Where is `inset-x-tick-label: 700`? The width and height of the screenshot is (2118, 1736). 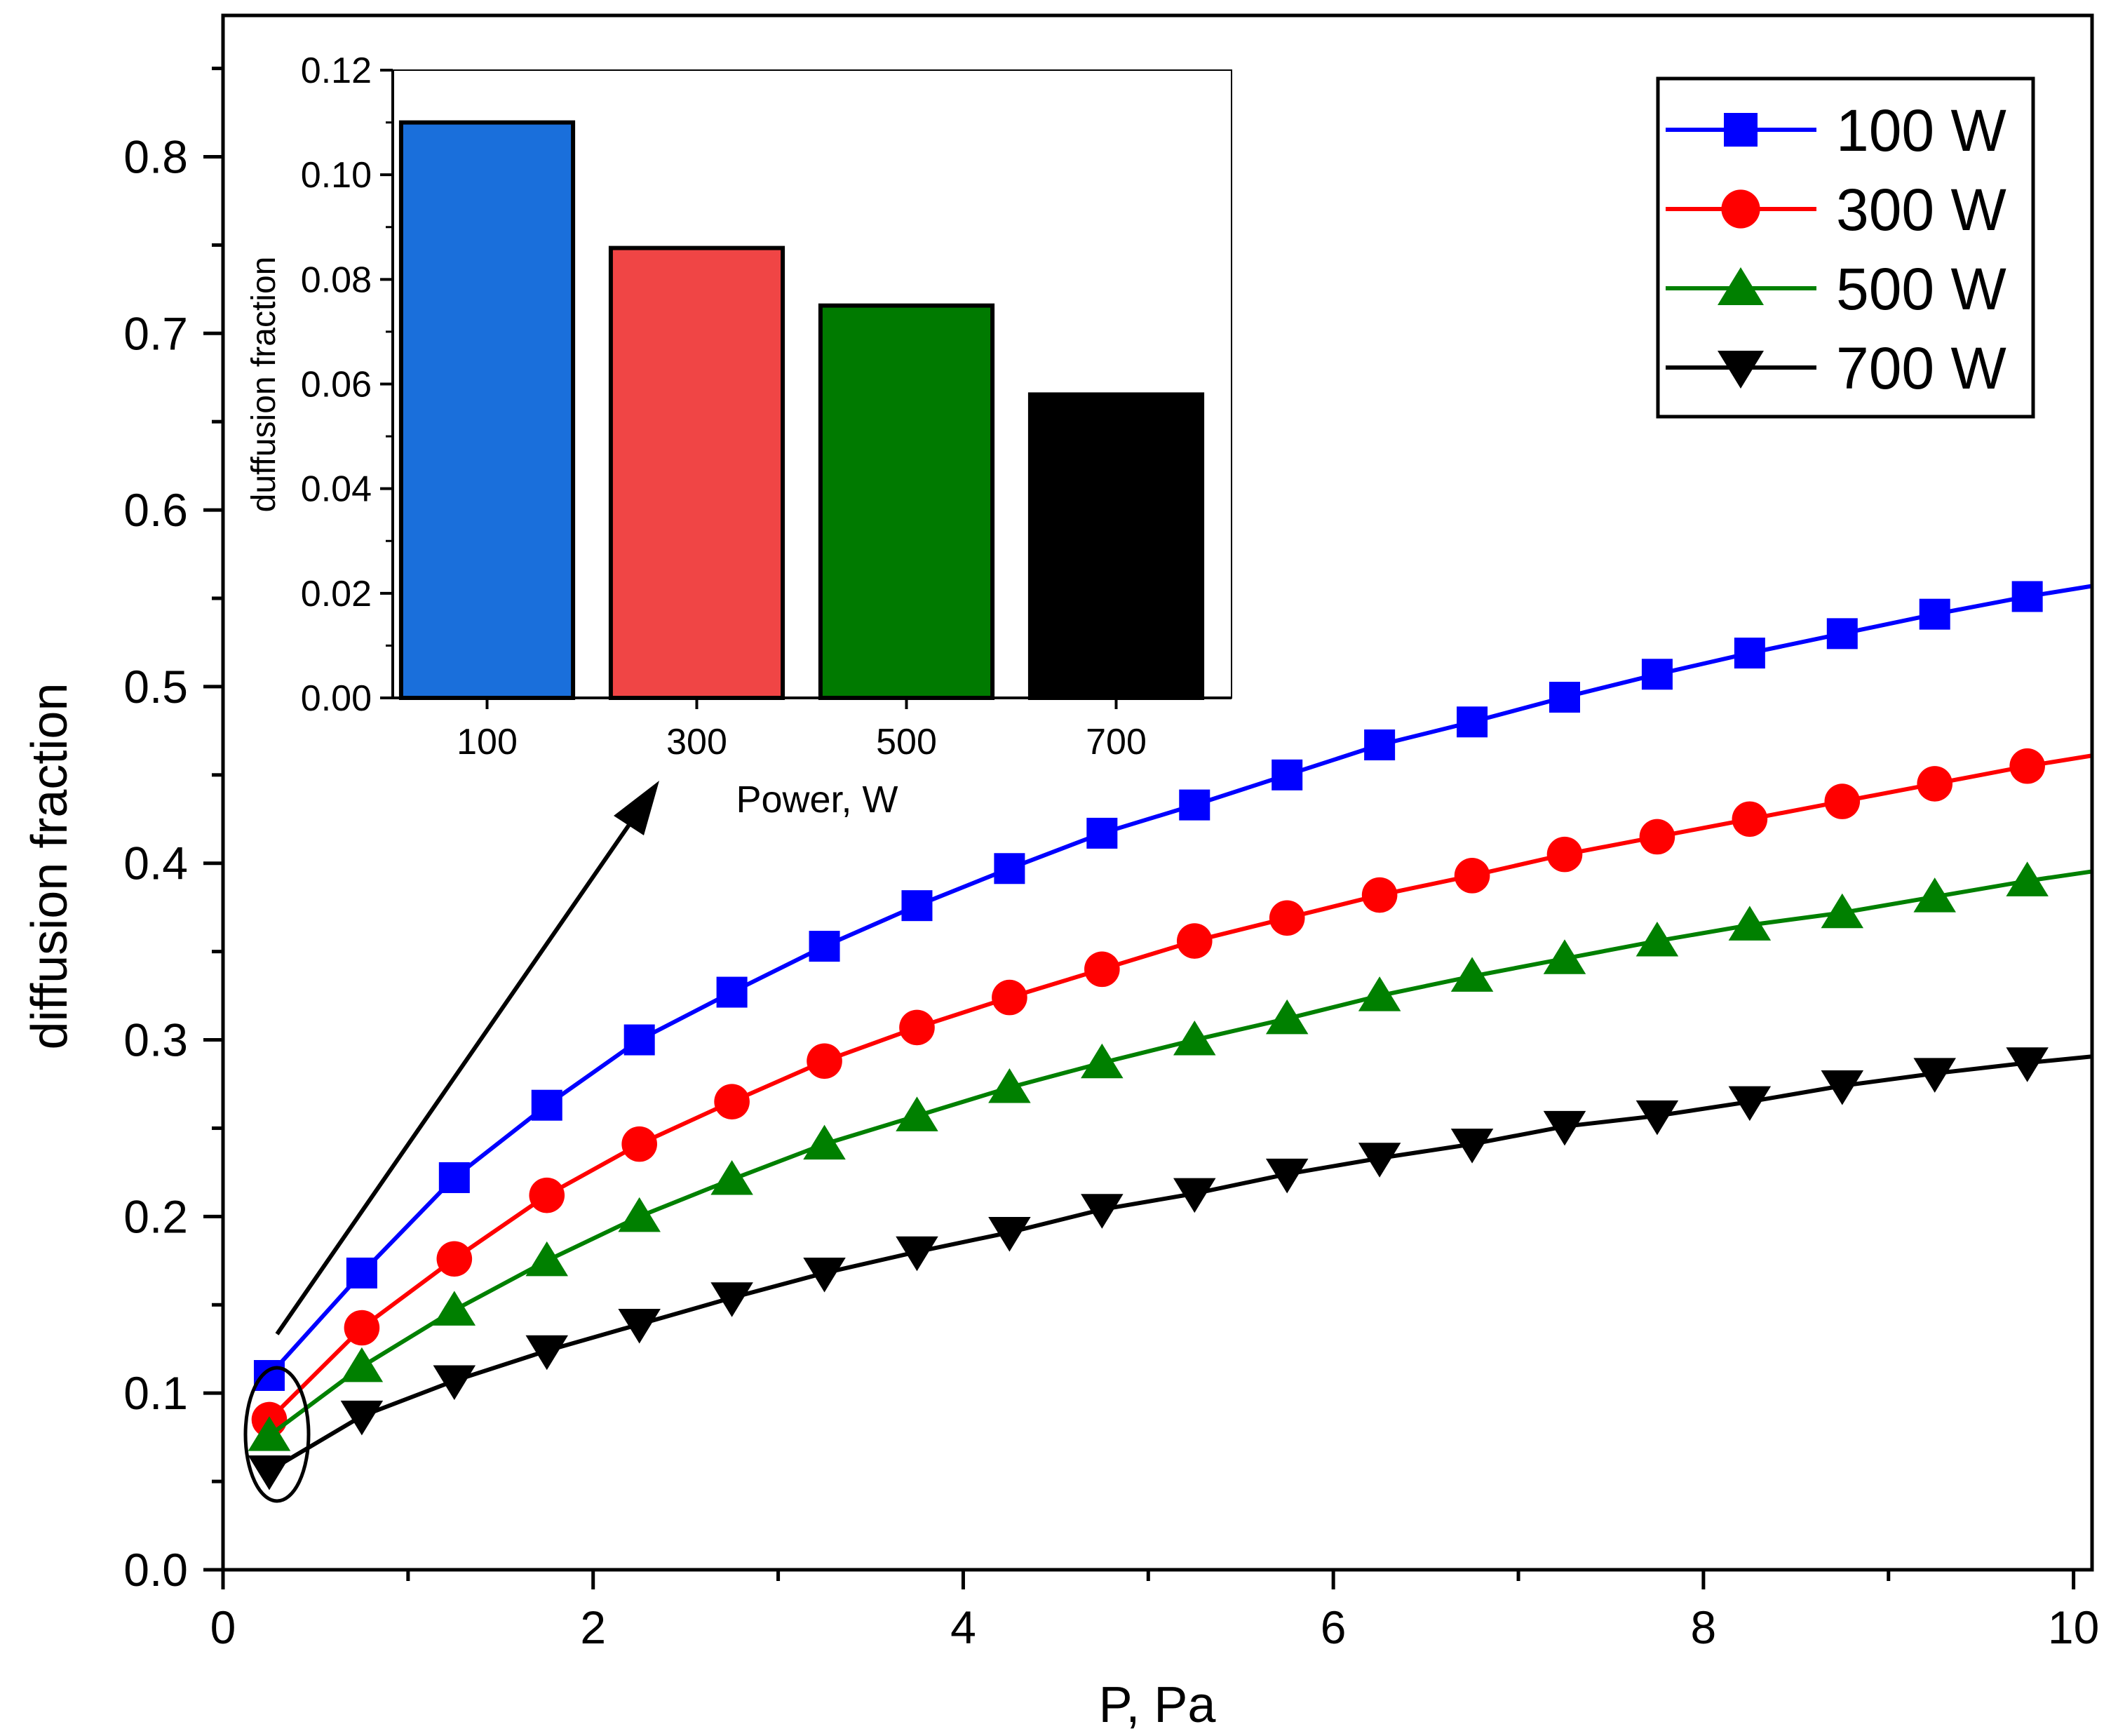 inset-x-tick-label: 700 is located at coordinates (1116, 742).